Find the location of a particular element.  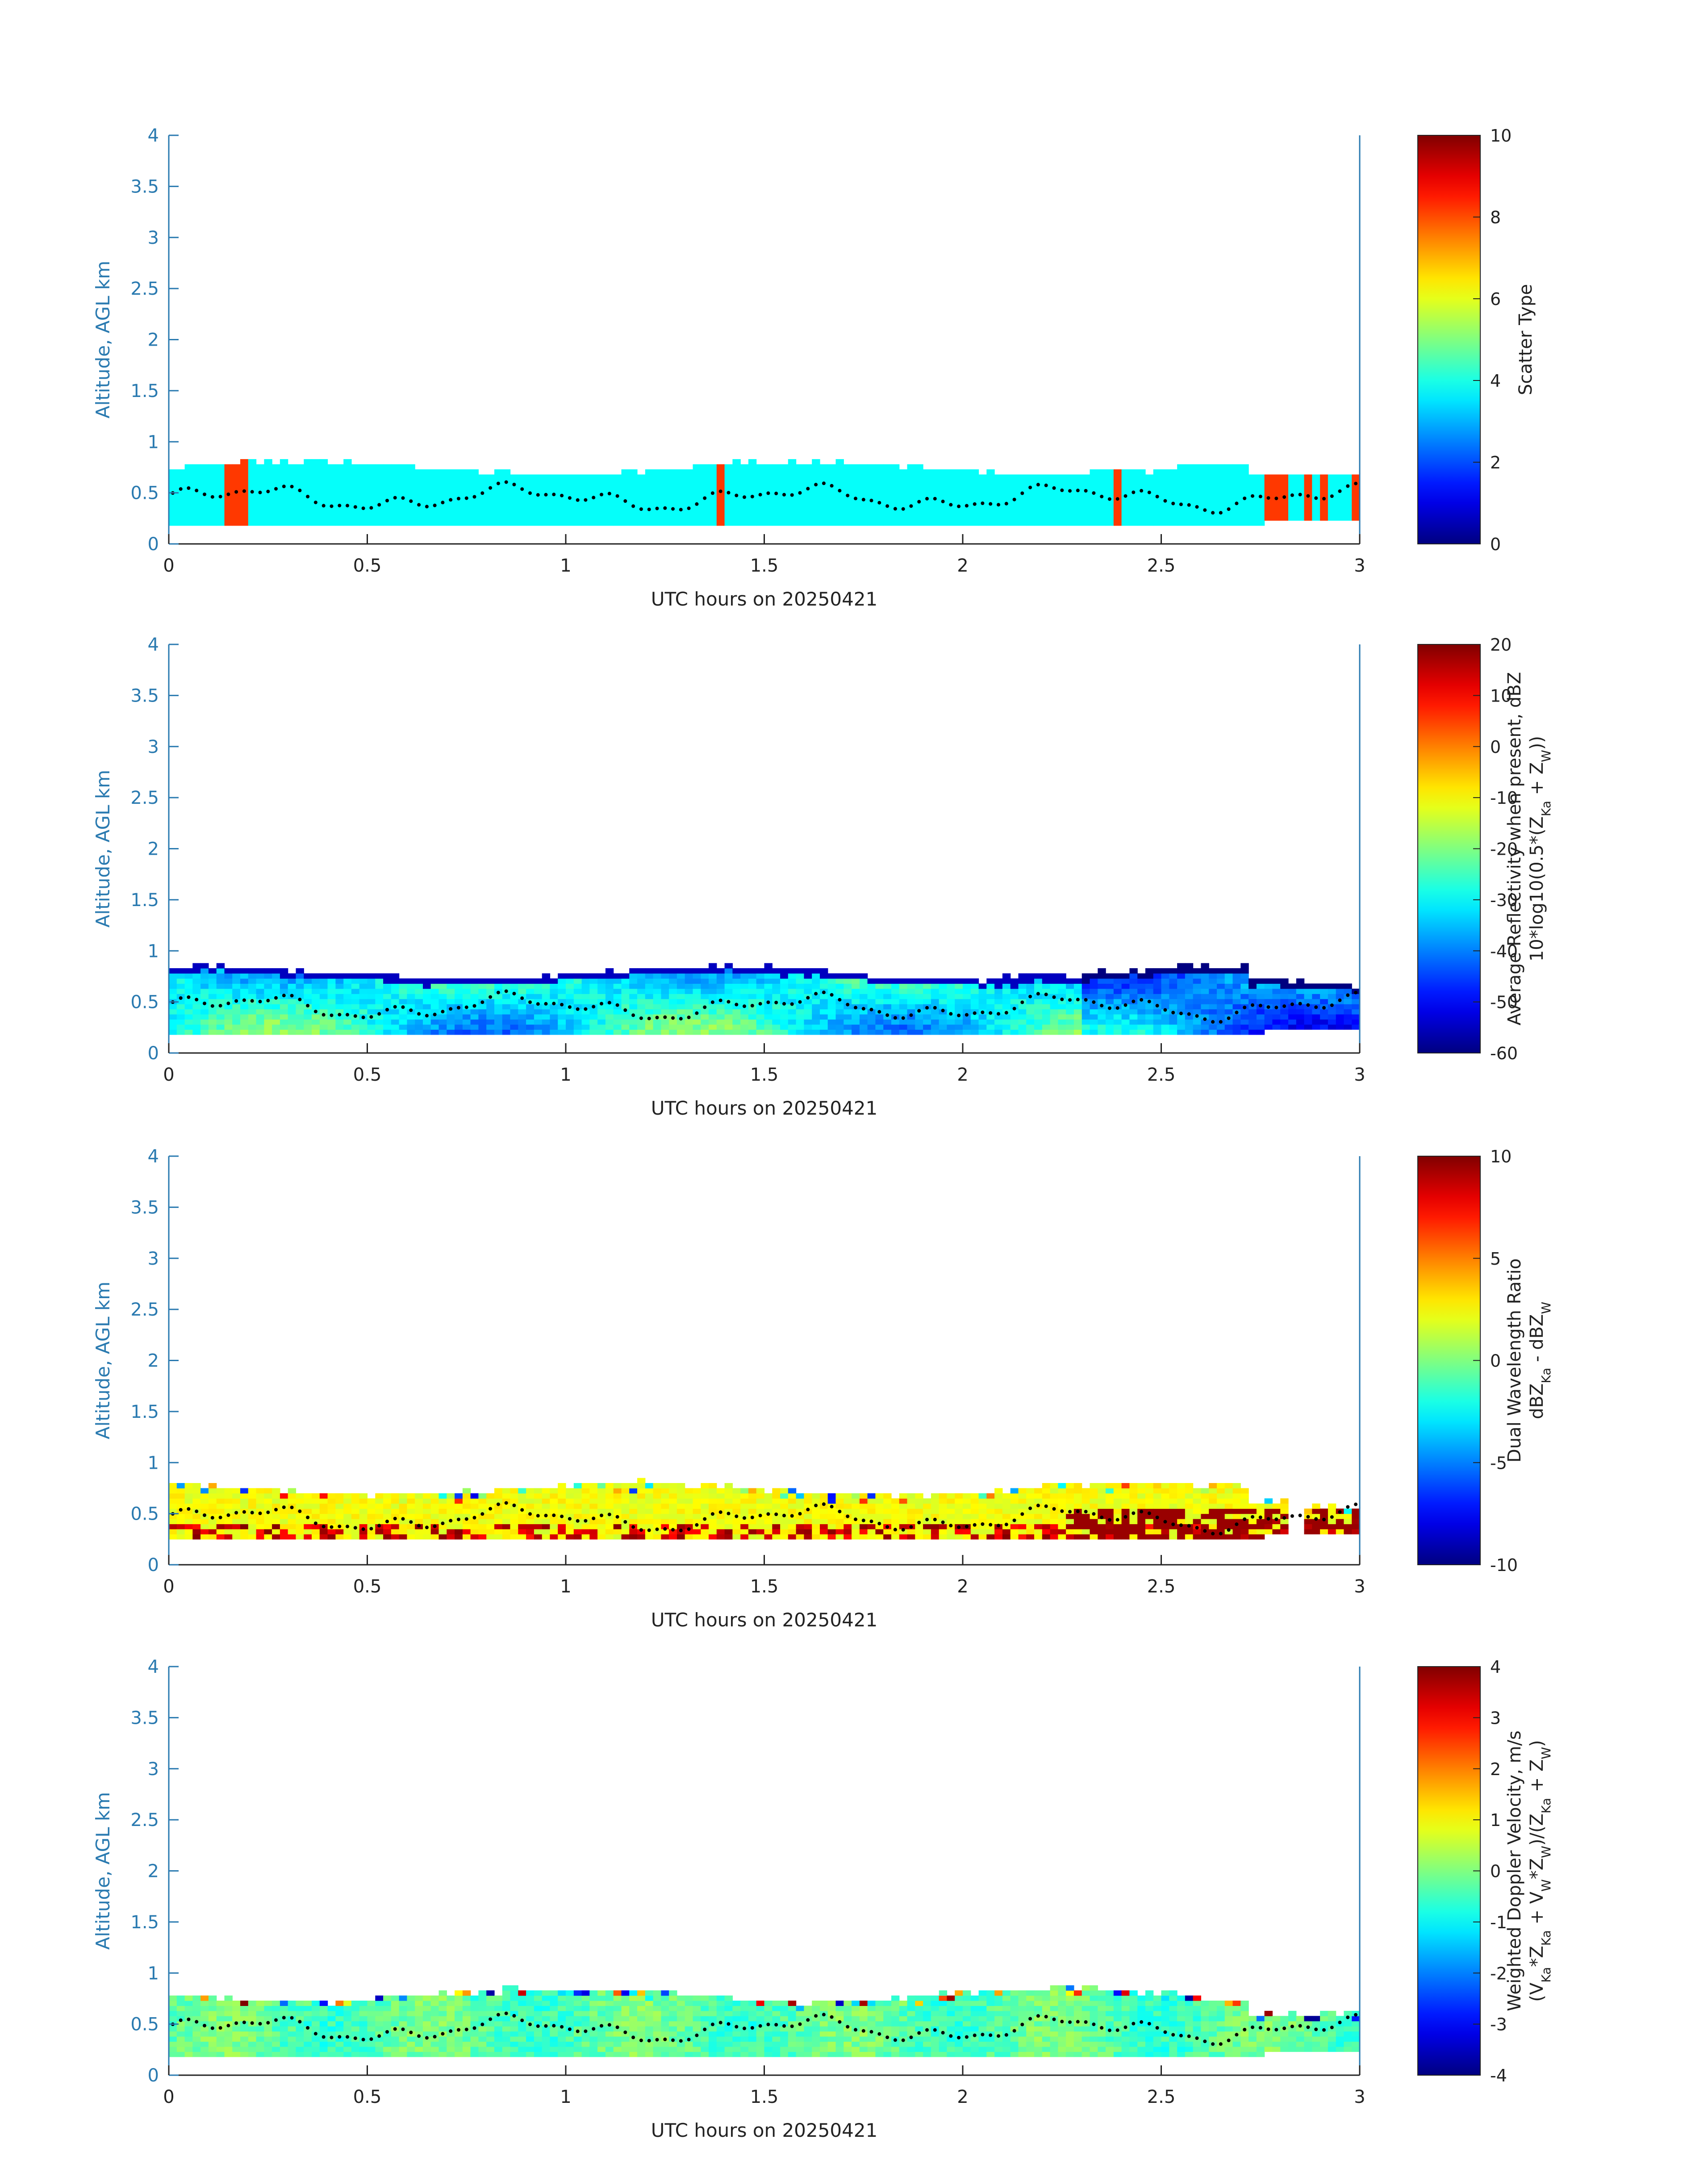

y-tick-label: 0.5 is located at coordinates (144, 493).